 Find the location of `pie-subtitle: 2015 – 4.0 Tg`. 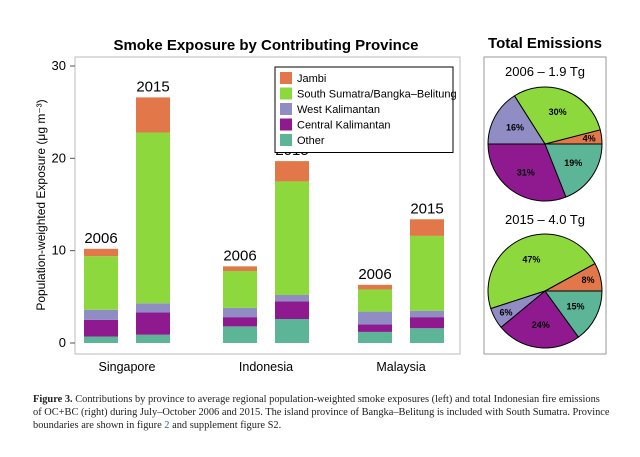

pie-subtitle: 2015 – 4.0 Tg is located at coordinates (545, 219).